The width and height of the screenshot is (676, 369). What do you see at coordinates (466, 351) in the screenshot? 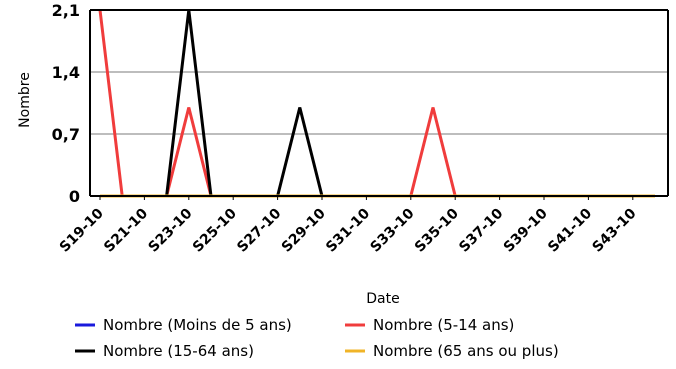
I see `legend-label: Nombre (65 ans ou plus)` at bounding box center [466, 351].